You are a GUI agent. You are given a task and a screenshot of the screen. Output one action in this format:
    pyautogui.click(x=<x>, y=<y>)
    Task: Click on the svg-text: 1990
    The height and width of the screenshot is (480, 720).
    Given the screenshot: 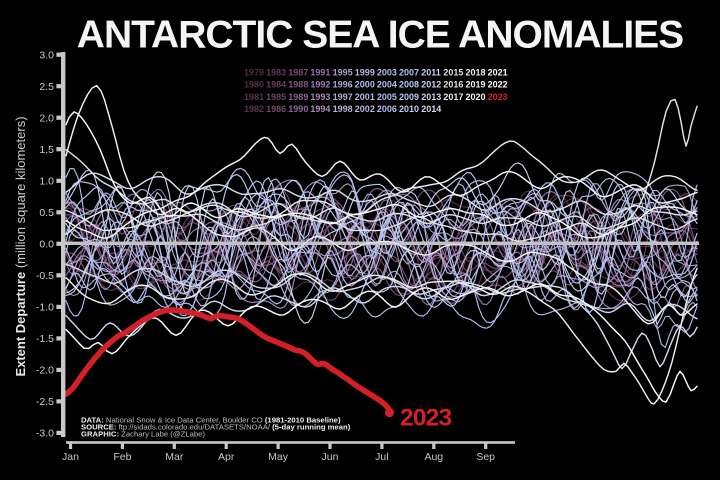 What is the action you would take?
    pyautogui.click(x=298, y=109)
    